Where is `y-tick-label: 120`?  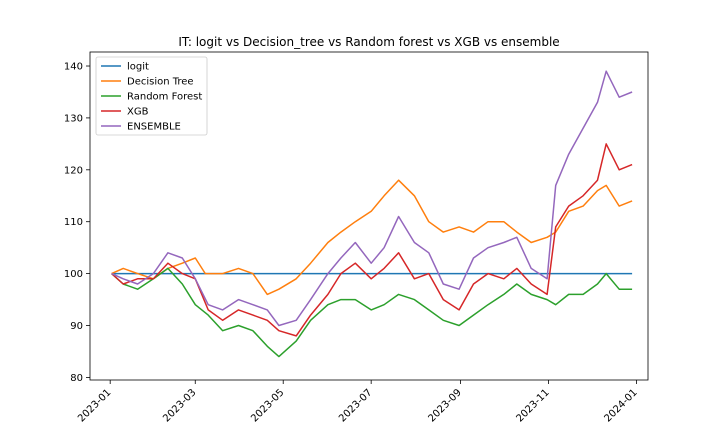
y-tick-label: 120 is located at coordinates (73, 170).